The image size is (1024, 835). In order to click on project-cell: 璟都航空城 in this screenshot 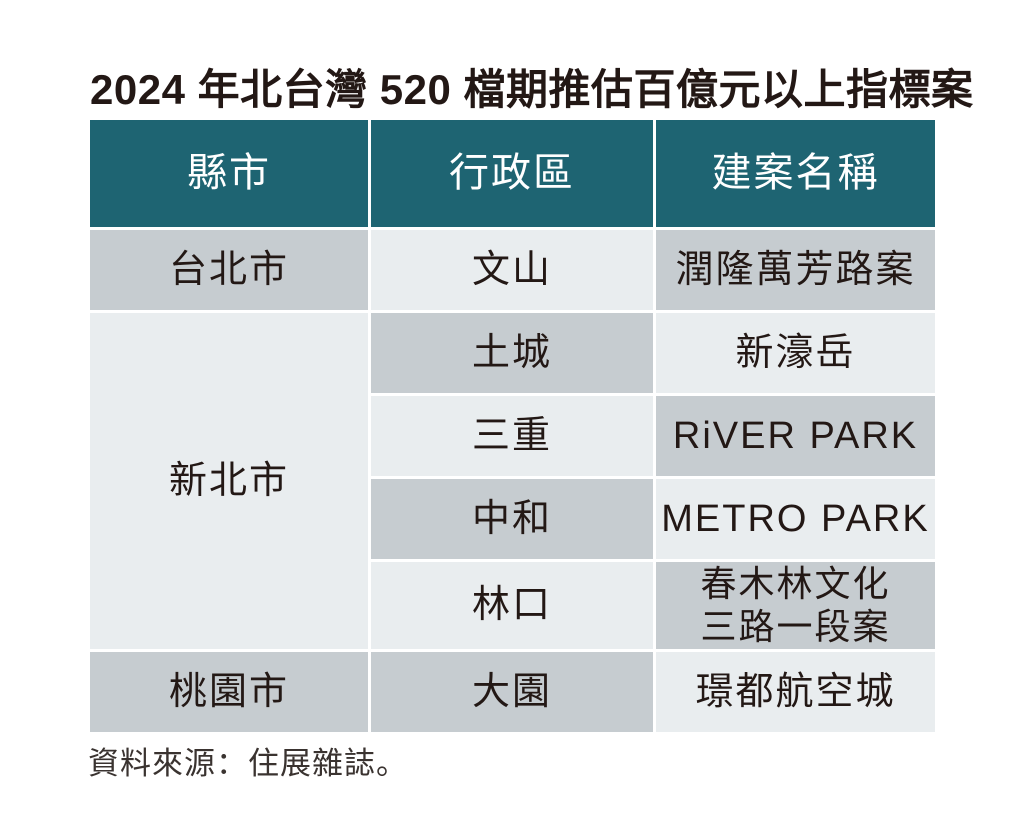, I will do `click(795, 692)`.